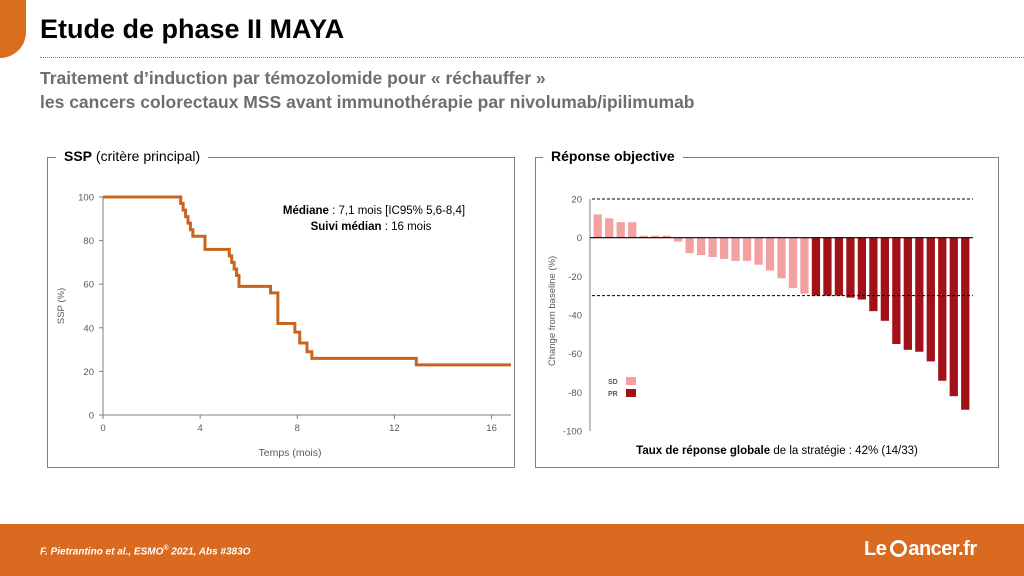 This screenshot has width=1024, height=576. I want to click on wf-footnote-rest: de la stratégie : 42% (14/33), so click(844, 451).